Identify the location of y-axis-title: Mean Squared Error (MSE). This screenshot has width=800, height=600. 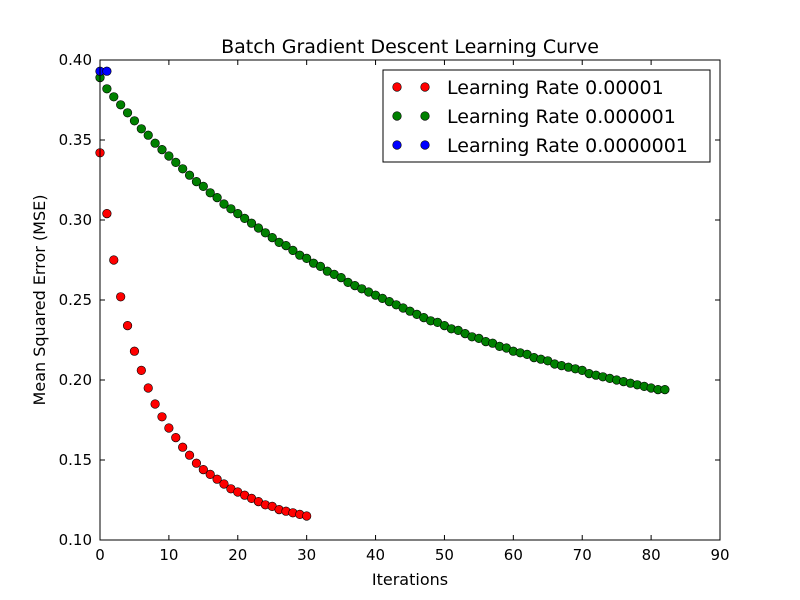
(39, 300).